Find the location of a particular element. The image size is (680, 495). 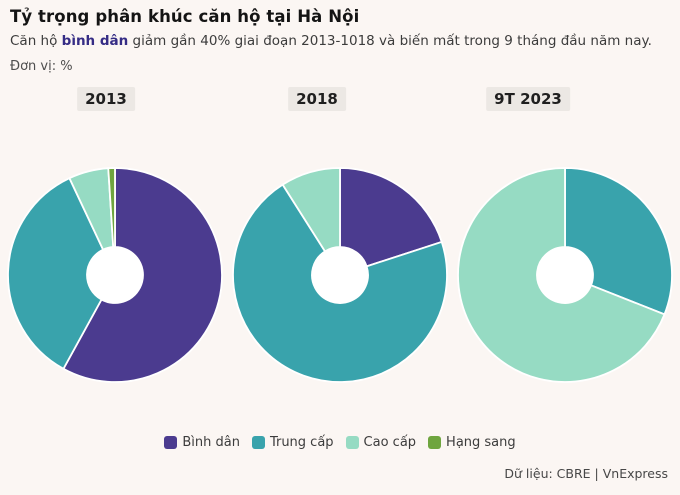

legend-swatch-cao-cap is located at coordinates (352, 442).